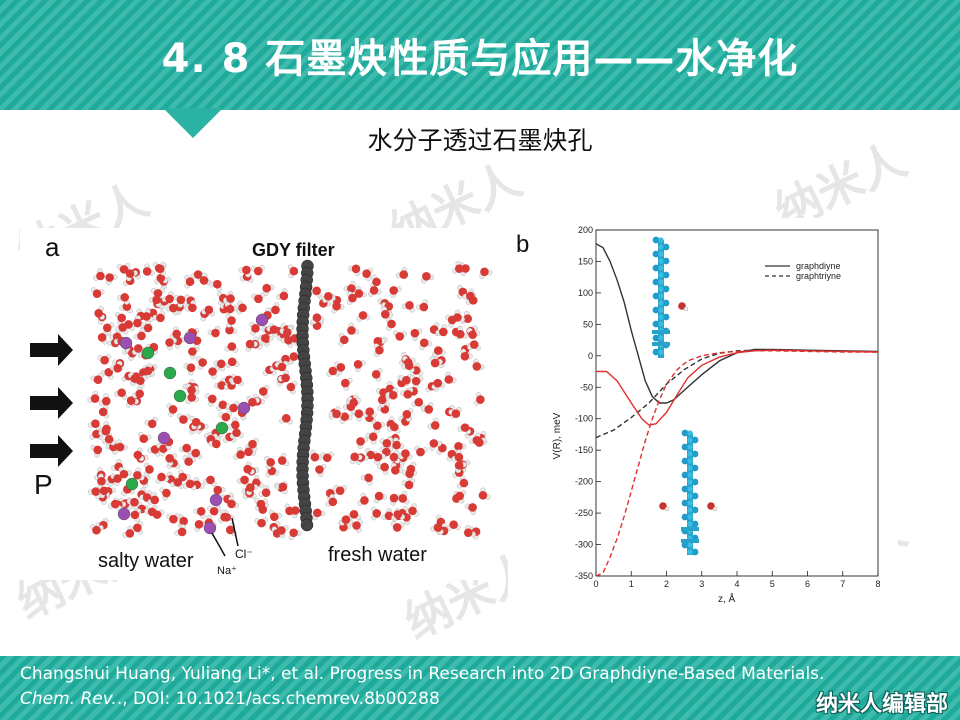 The image size is (960, 720). What do you see at coordinates (522, 244) in the screenshot?
I see `panel-b-letter: b` at bounding box center [522, 244].